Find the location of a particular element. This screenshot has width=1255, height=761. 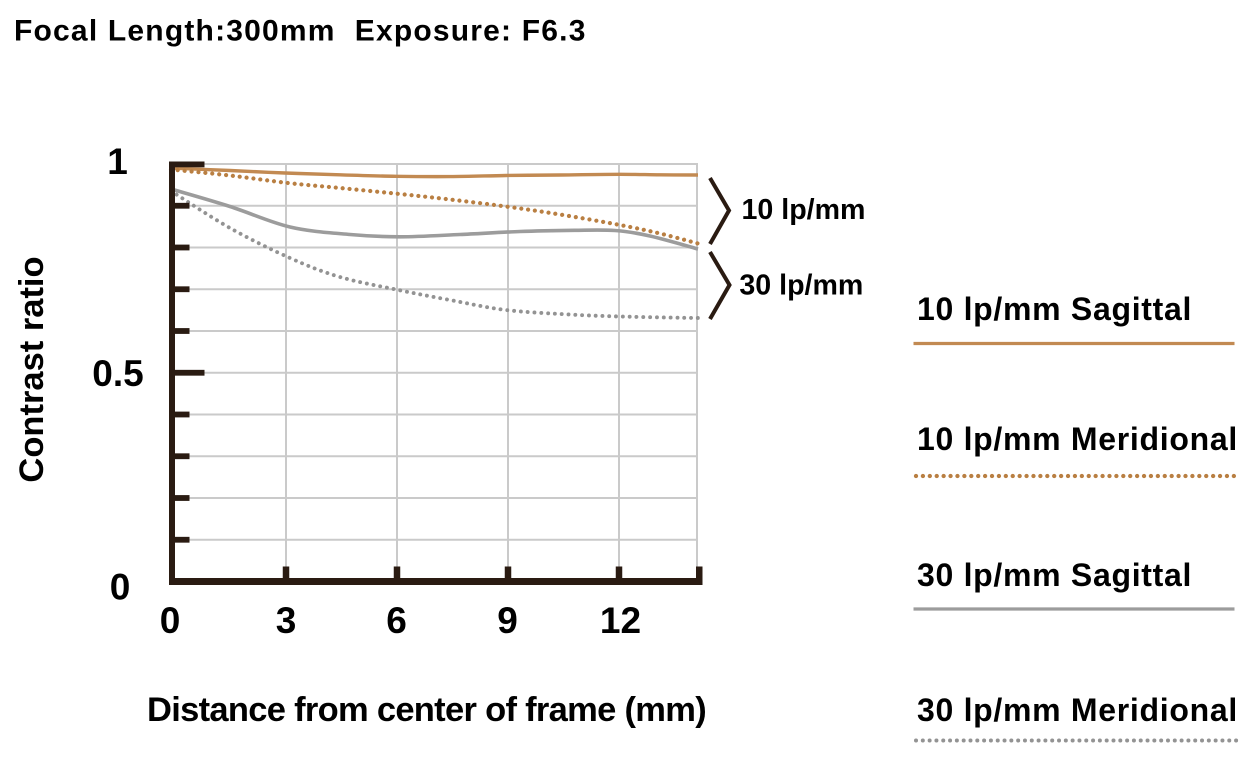

svg-text:Distance from center of frame: Distance from center of frame (mm) is located at coordinates (426, 710).